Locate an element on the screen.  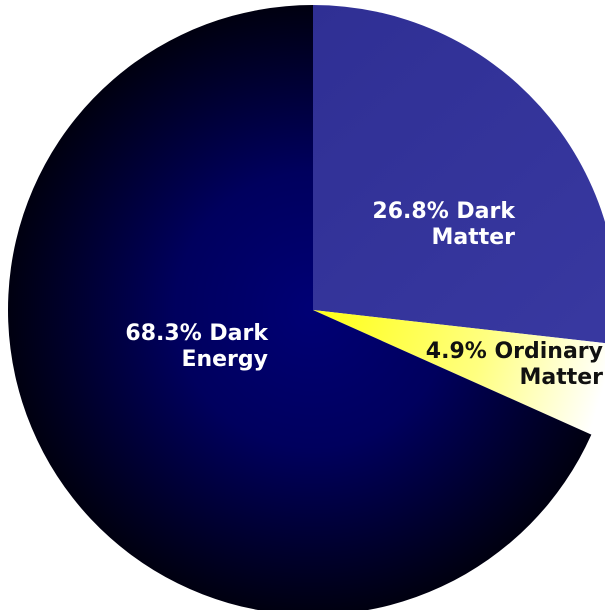
pie-label-dark-energy: 68.3% Dark Energy is located at coordinates (197, 346).